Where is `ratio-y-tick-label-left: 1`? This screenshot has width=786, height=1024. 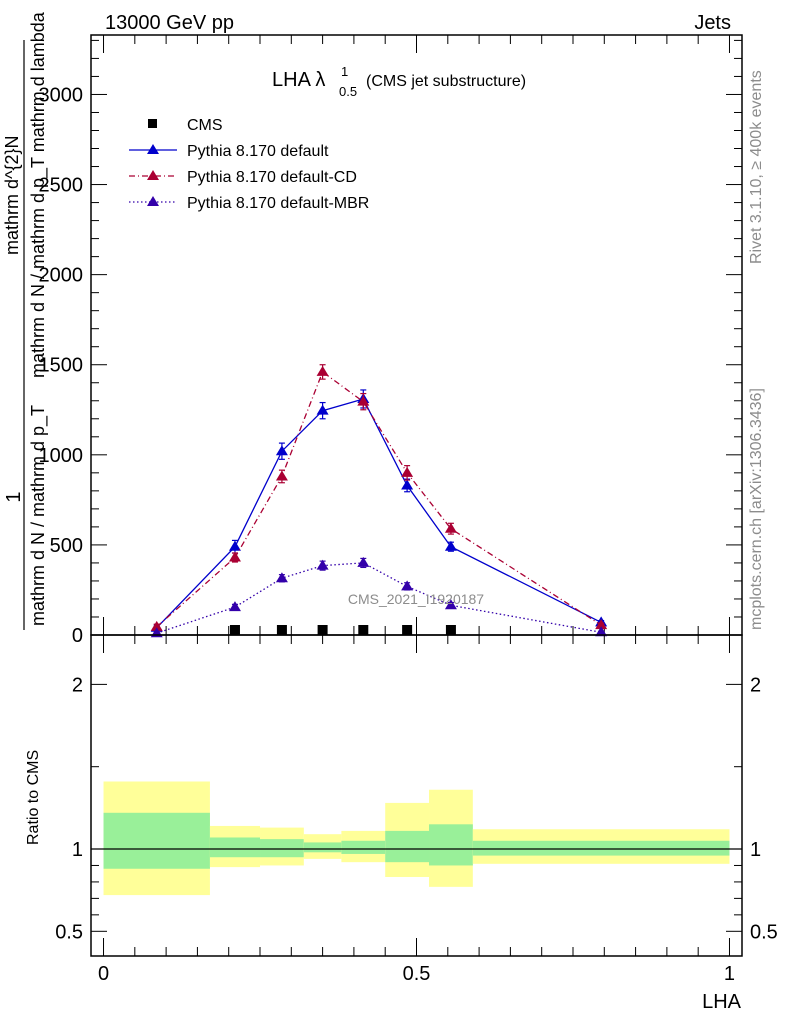
ratio-y-tick-label-left: 1 is located at coordinates (77, 850).